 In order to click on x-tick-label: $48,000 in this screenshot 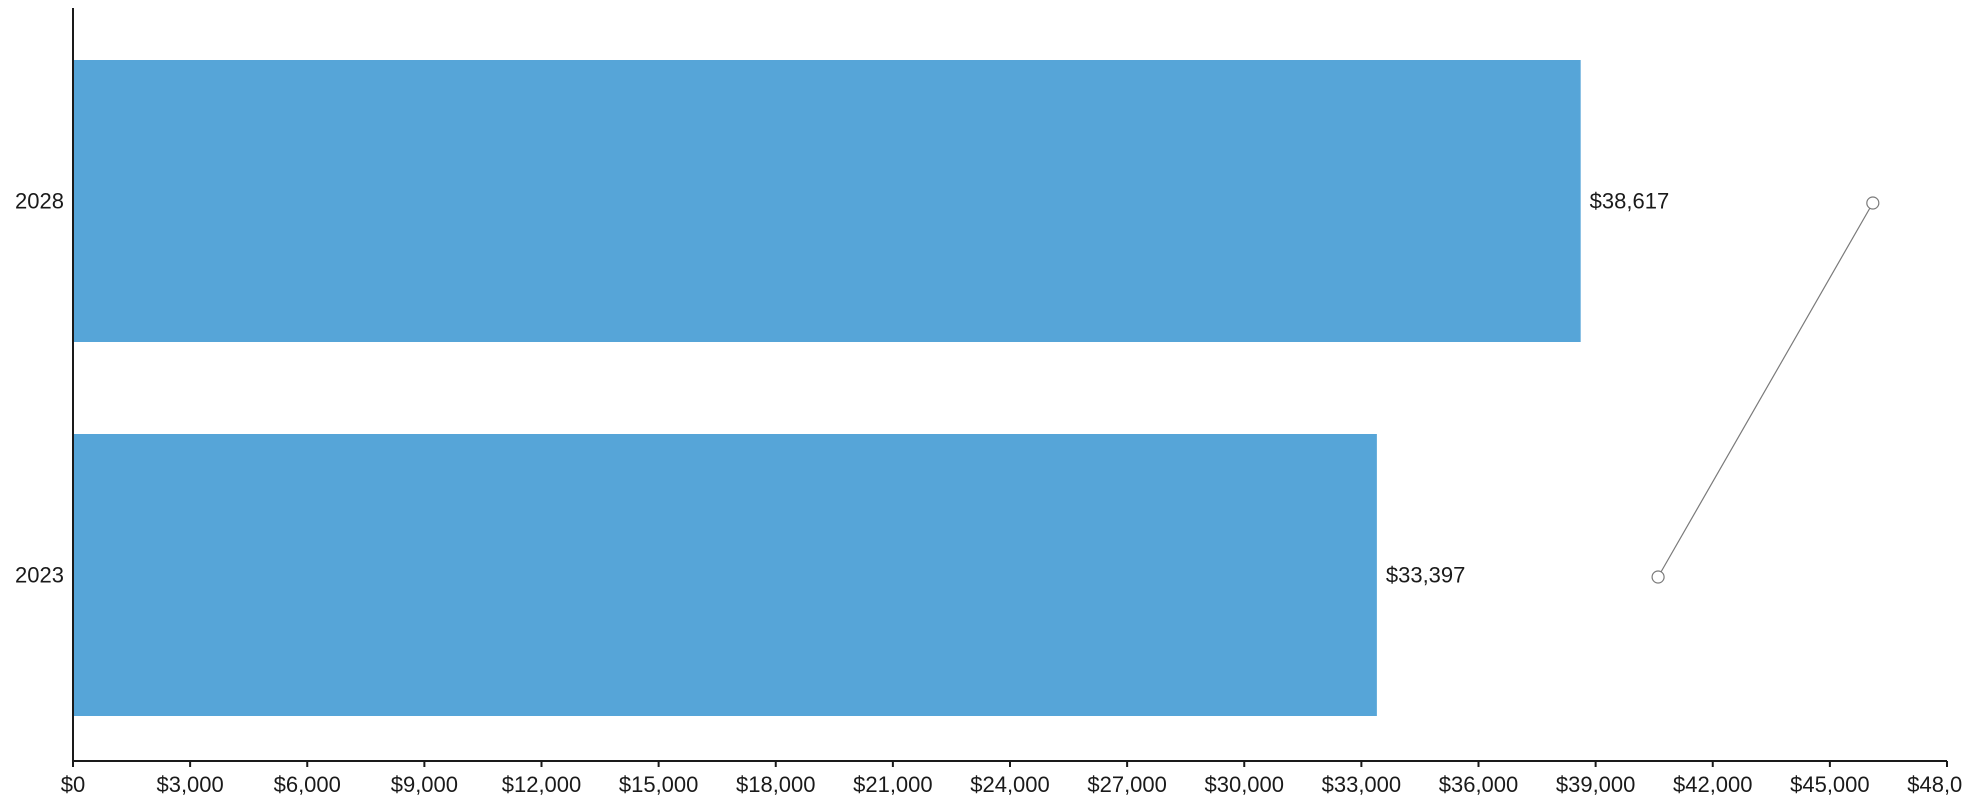, I will do `click(1934, 784)`.